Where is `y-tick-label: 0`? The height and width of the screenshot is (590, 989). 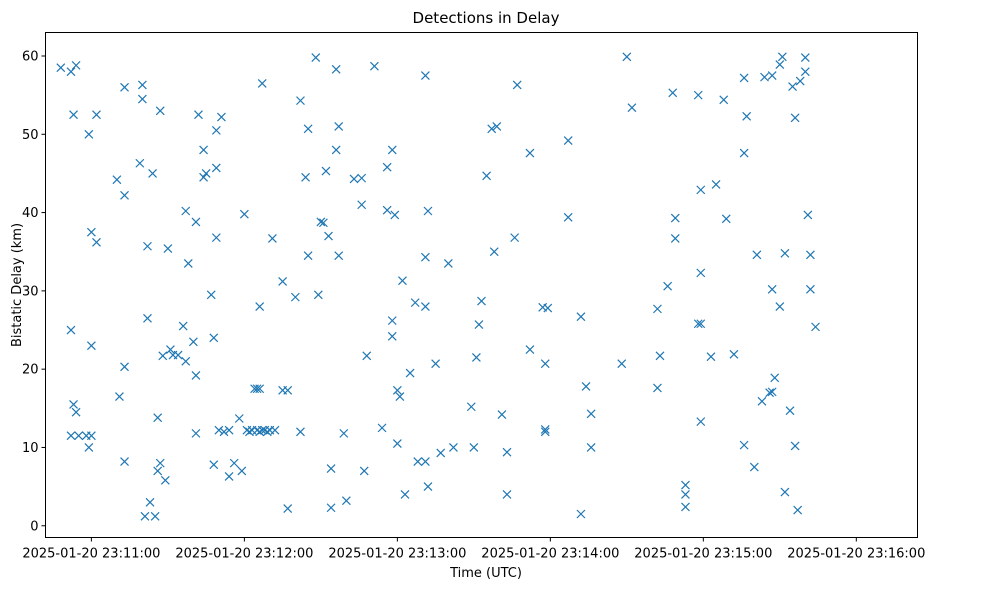
y-tick-label: 0 is located at coordinates (34, 526).